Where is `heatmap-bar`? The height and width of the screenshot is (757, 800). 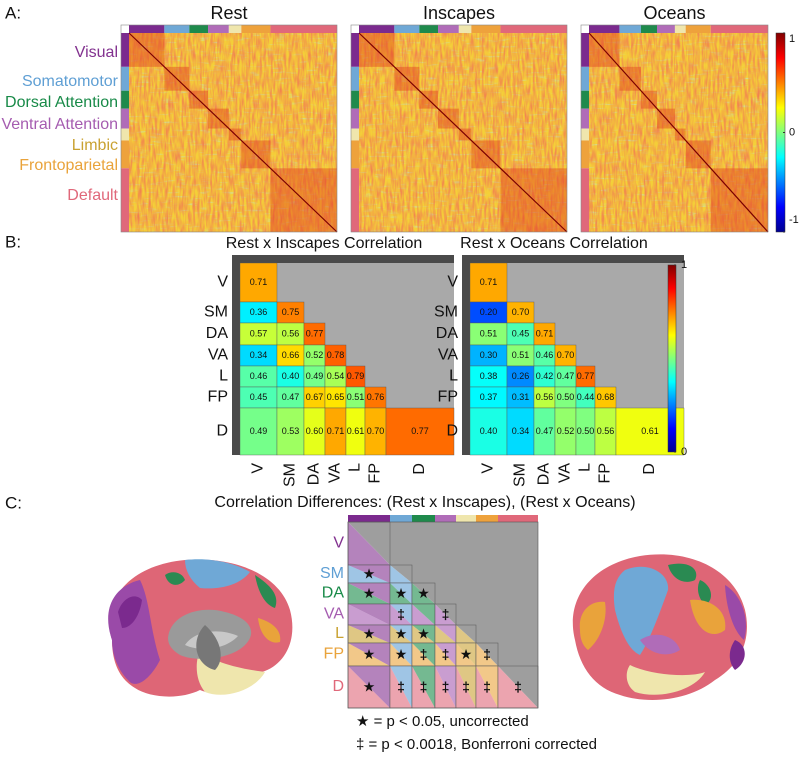
heatmap-bar is located at coordinates (466, 359).